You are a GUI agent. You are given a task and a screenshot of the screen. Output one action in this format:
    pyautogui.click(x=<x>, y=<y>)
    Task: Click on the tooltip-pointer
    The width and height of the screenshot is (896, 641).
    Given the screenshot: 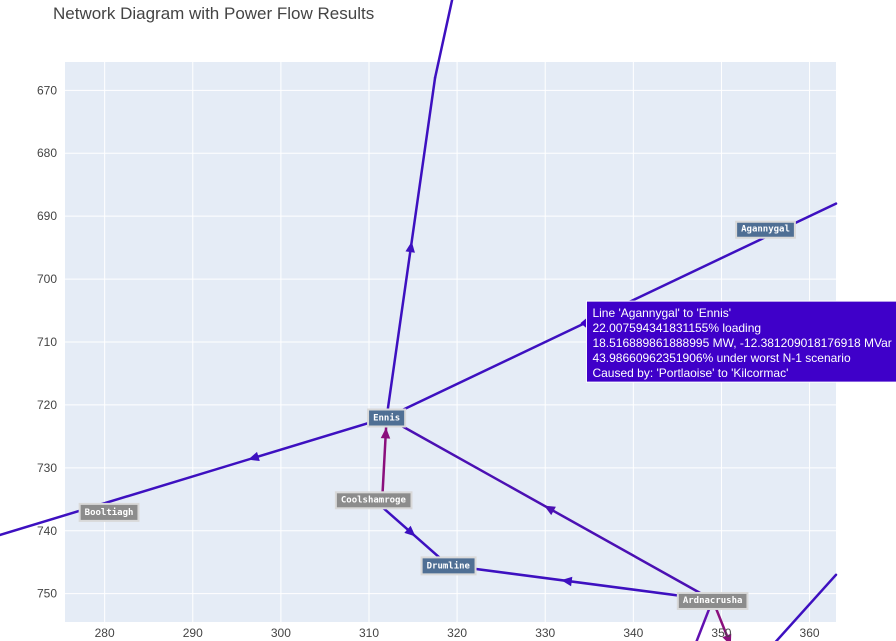 What is the action you would take?
    pyautogui.click(x=583, y=323)
    